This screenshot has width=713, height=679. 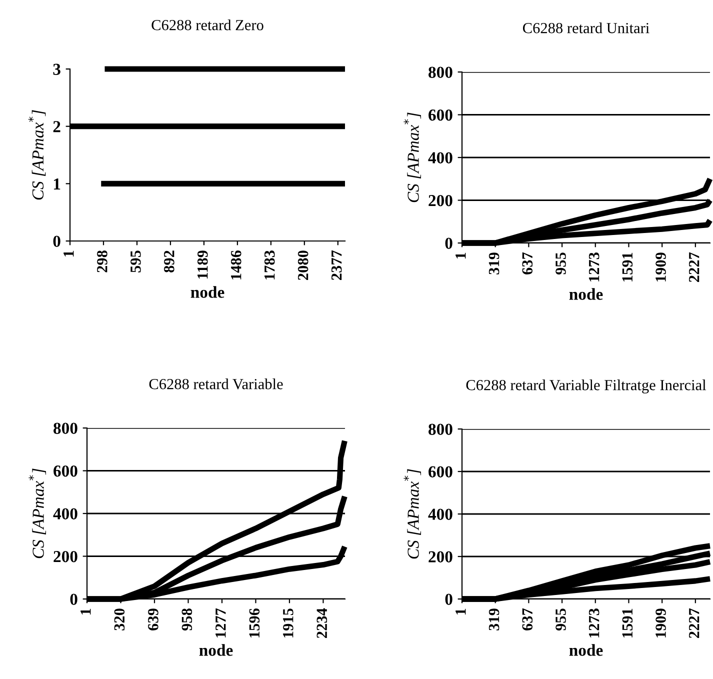 What do you see at coordinates (586, 387) in the screenshot?
I see `chart-title: C6288 retard Variable Filtratge Inercial` at bounding box center [586, 387].